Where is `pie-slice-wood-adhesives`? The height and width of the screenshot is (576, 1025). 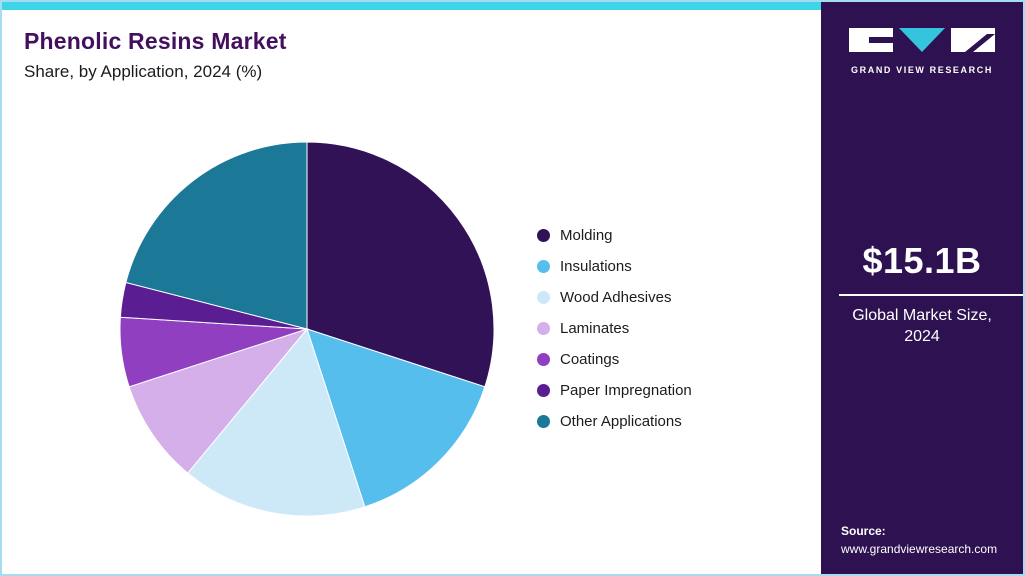
pie-slice-wood-adhesives is located at coordinates (276, 422).